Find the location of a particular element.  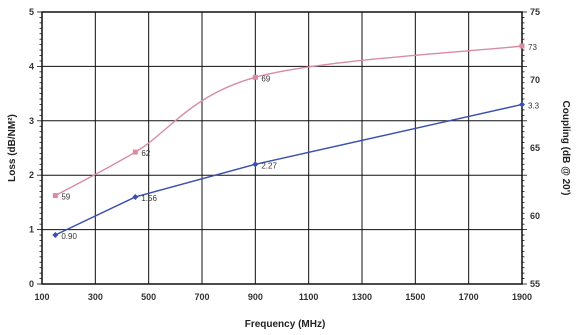

y-left-tick-label: 3 is located at coordinates (31, 121).